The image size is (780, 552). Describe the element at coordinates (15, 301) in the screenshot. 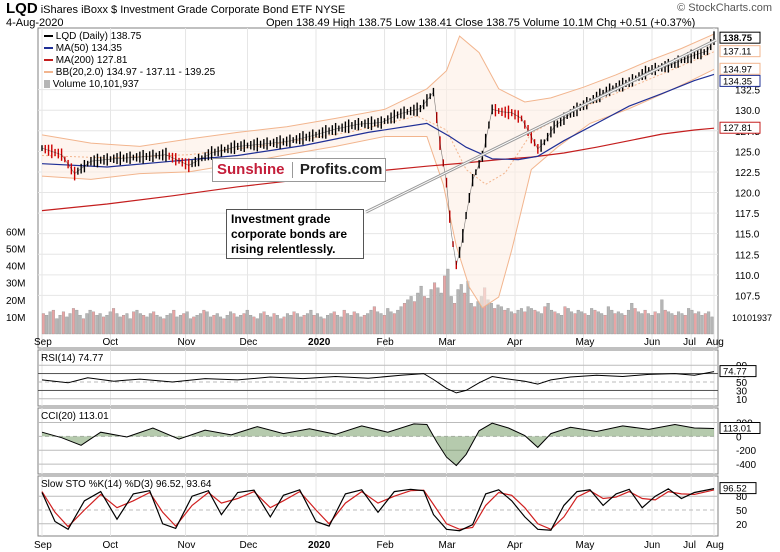

I see `volume-tick-label: 20M` at that location.